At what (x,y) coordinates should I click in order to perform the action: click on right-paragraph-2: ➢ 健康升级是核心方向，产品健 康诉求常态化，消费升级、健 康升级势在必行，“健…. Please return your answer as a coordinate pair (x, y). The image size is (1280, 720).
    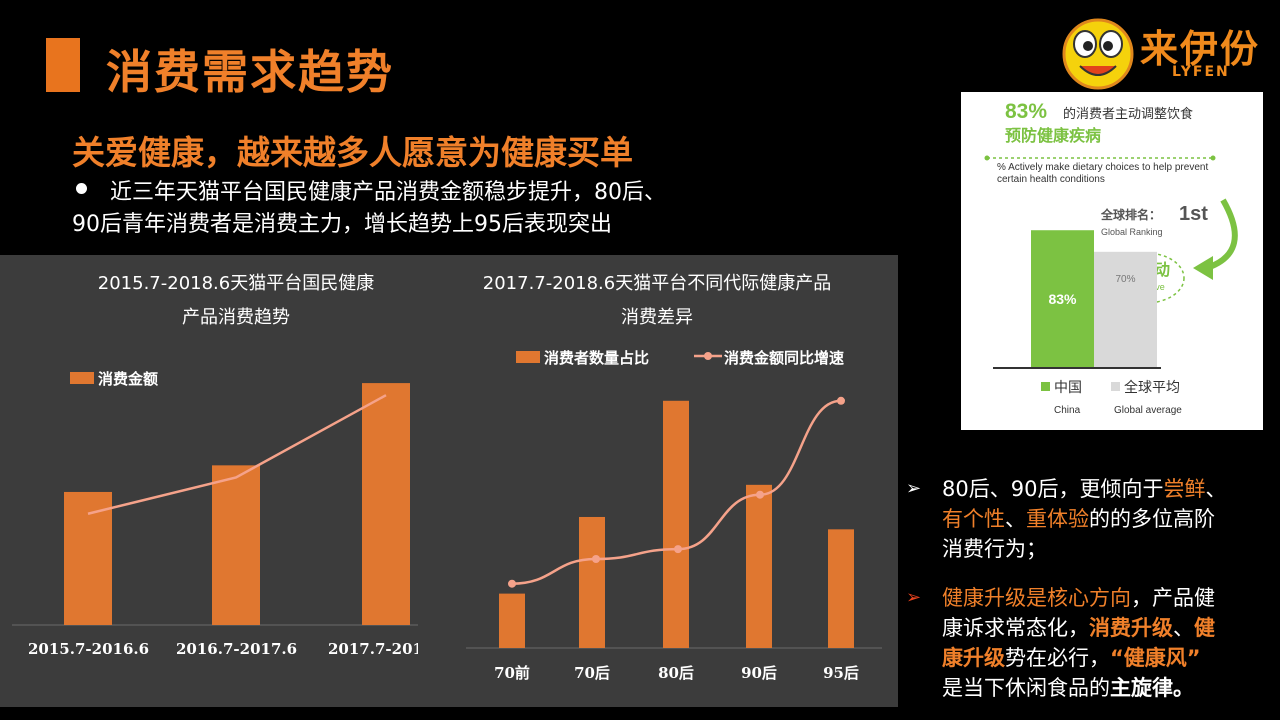
    Looking at the image, I should click on (1079, 643).